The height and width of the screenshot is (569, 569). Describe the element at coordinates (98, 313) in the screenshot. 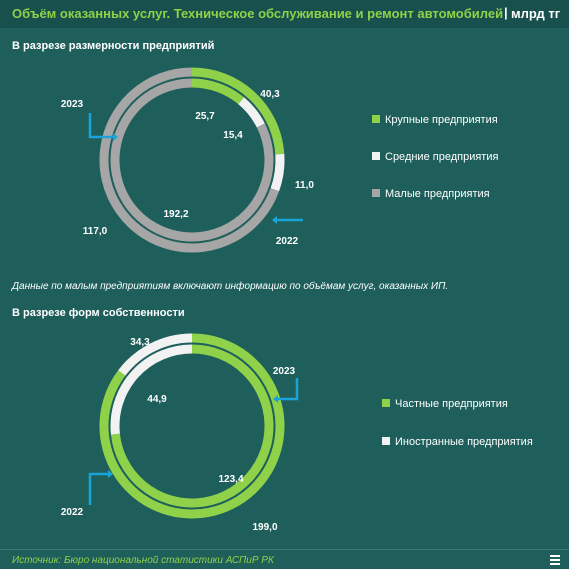

I see `section2-title: В разрезе форм собственности` at that location.